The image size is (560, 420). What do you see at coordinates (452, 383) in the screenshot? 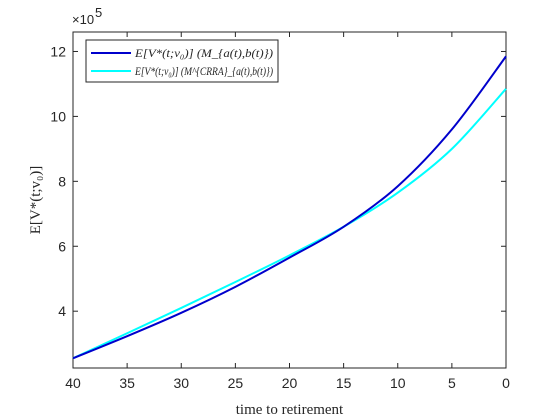
I see `x-tick-label: 5` at bounding box center [452, 383].